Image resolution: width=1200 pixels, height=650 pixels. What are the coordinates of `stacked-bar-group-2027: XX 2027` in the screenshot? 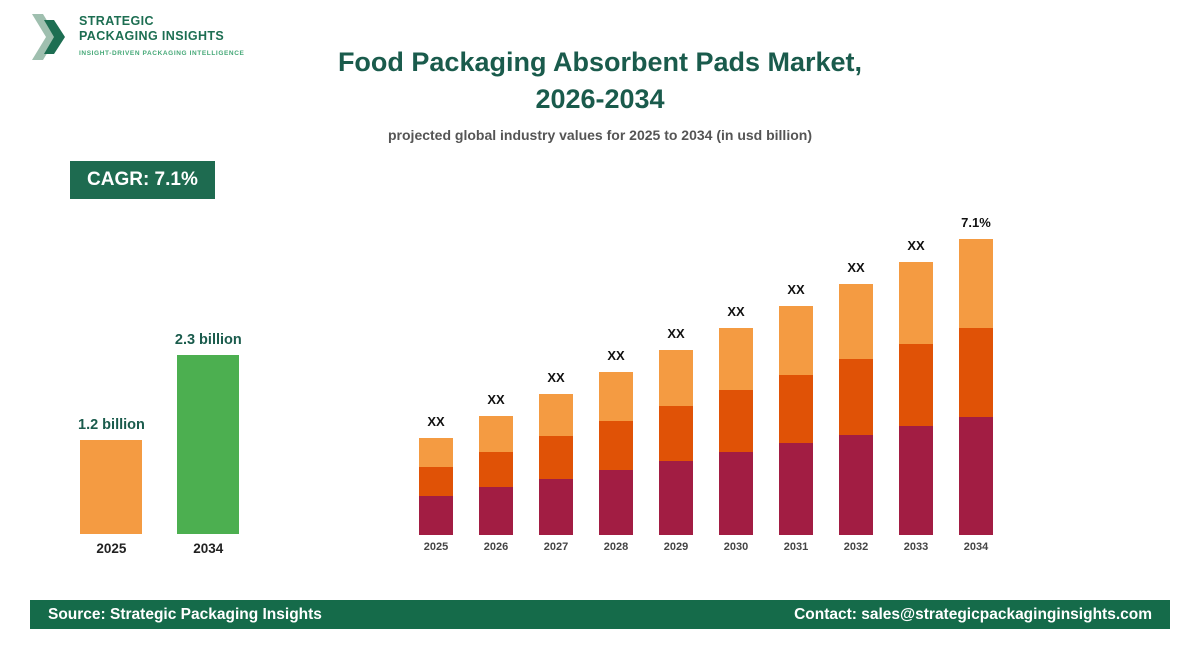 It's located at (556, 461).